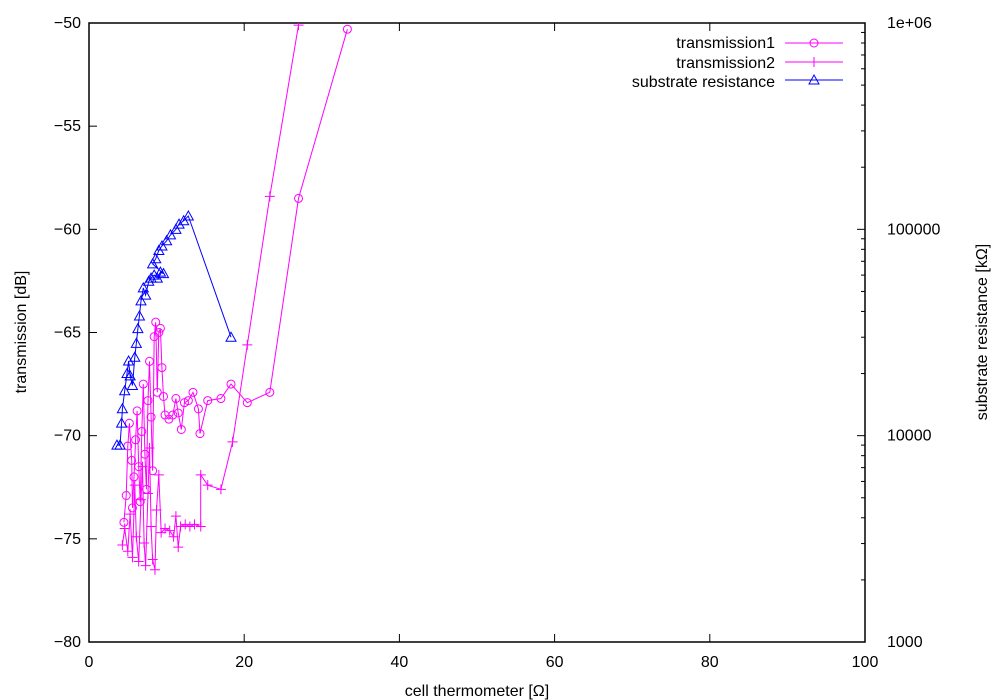 The image size is (1000, 700). Describe the element at coordinates (21, 332) in the screenshot. I see `y-axis-title: transmission [dB]` at that location.